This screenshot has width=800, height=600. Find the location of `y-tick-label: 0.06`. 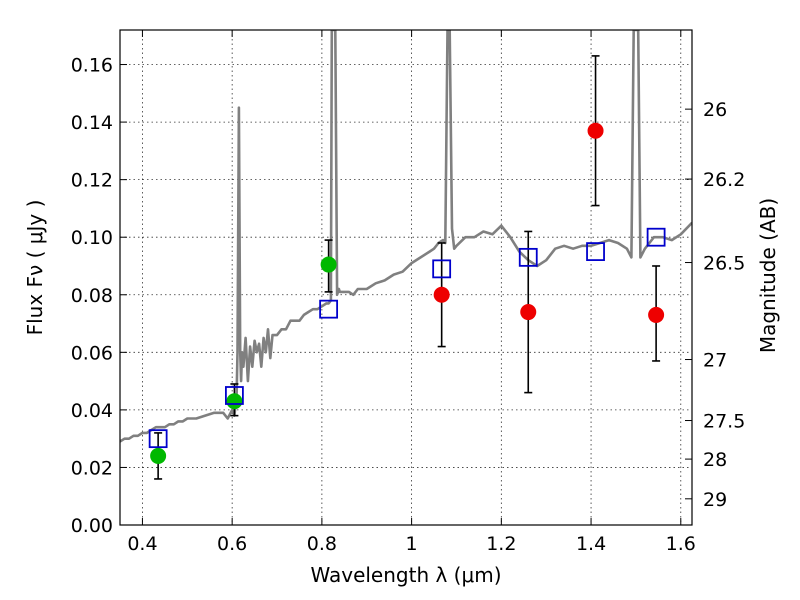

y-tick-label: 0.06 is located at coordinates (92, 353).